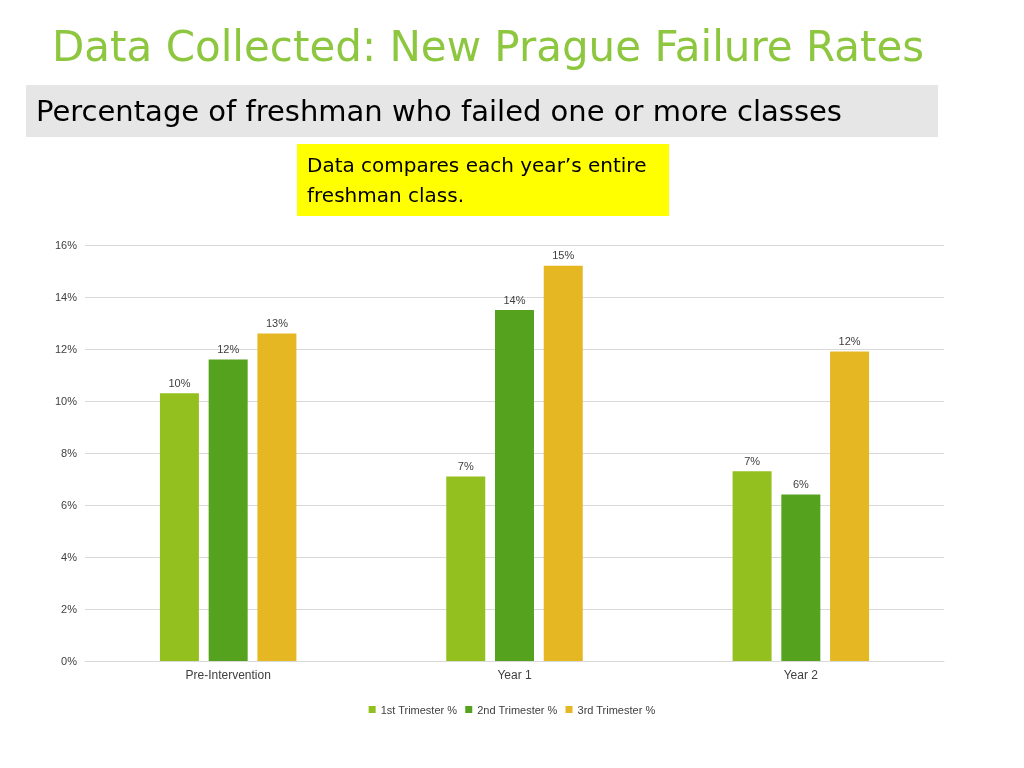 The height and width of the screenshot is (768, 1024). Describe the element at coordinates (66, 245) in the screenshot. I see `y-tick-label: 16%` at that location.